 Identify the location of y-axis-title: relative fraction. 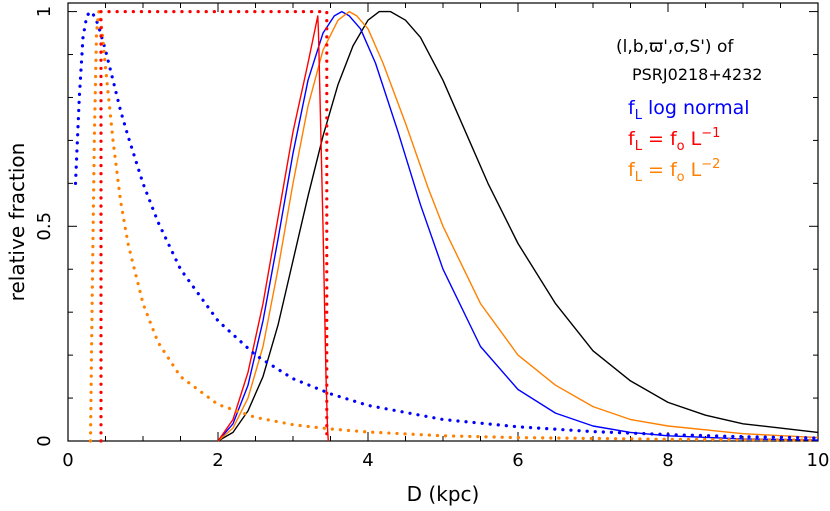
(17, 222).